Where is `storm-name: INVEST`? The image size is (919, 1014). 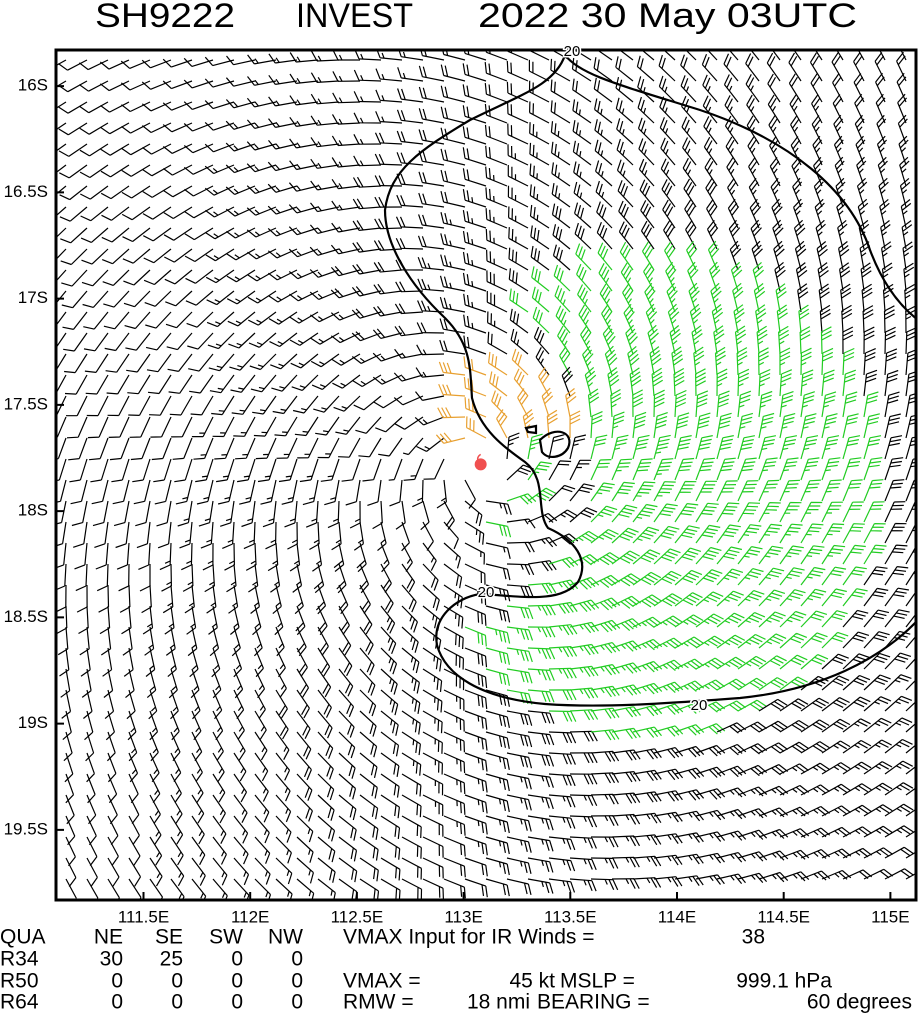
storm-name: INVEST is located at coordinates (354, 17).